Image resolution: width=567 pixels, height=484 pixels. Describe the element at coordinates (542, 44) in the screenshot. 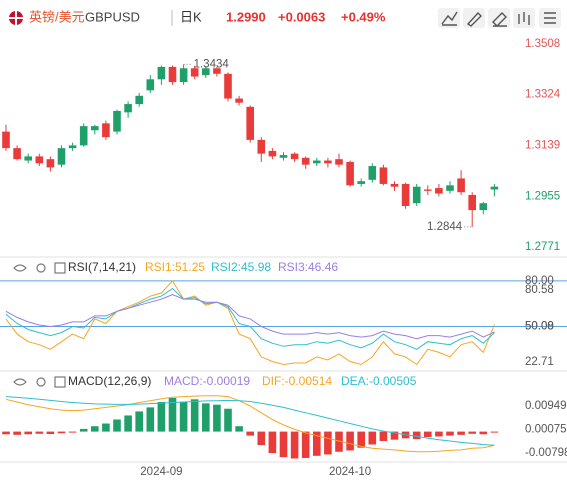

I see `y-tick-label: 1.3508` at that location.